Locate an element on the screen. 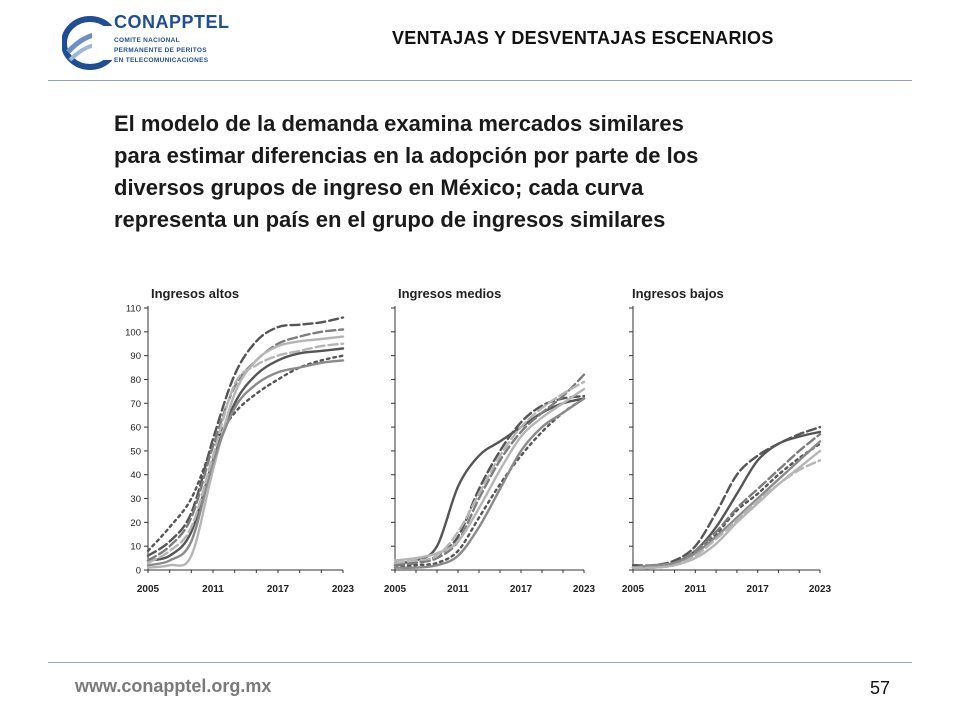  logo-line-1: COMITE NACIONAL is located at coordinates (147, 40).